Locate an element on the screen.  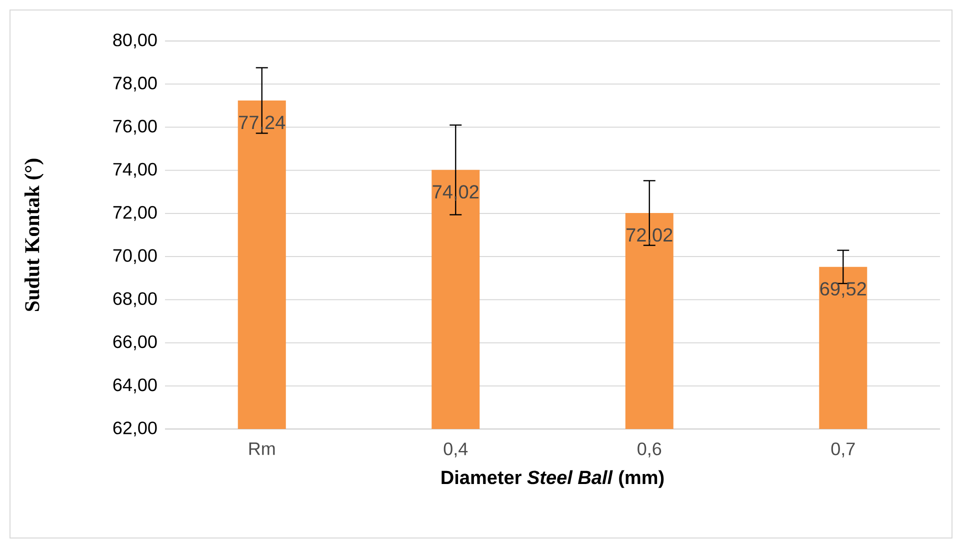
x-axis-title: Diameter Steel Ball (mm) is located at coordinates (553, 479).